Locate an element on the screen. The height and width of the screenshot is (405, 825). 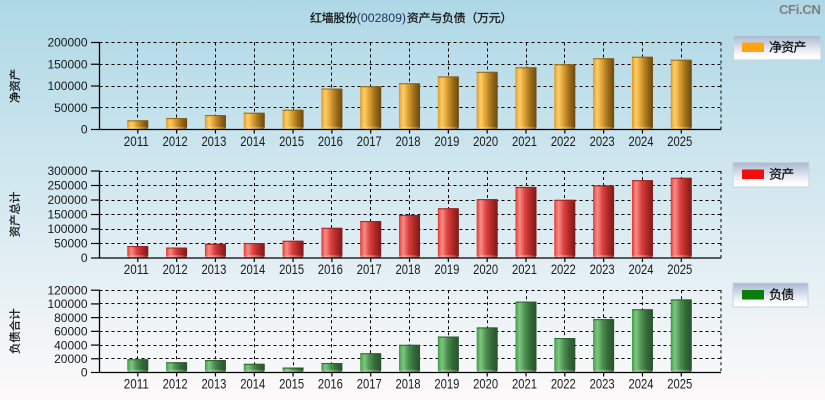
svg-text: 250000 is located at coordinates (67, 186).